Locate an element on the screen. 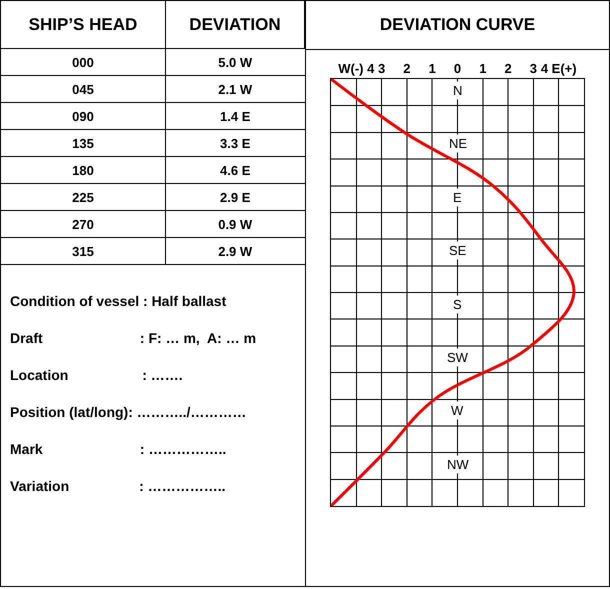 The width and height of the screenshot is (610, 589). text: 3.3 E is located at coordinates (234, 143).